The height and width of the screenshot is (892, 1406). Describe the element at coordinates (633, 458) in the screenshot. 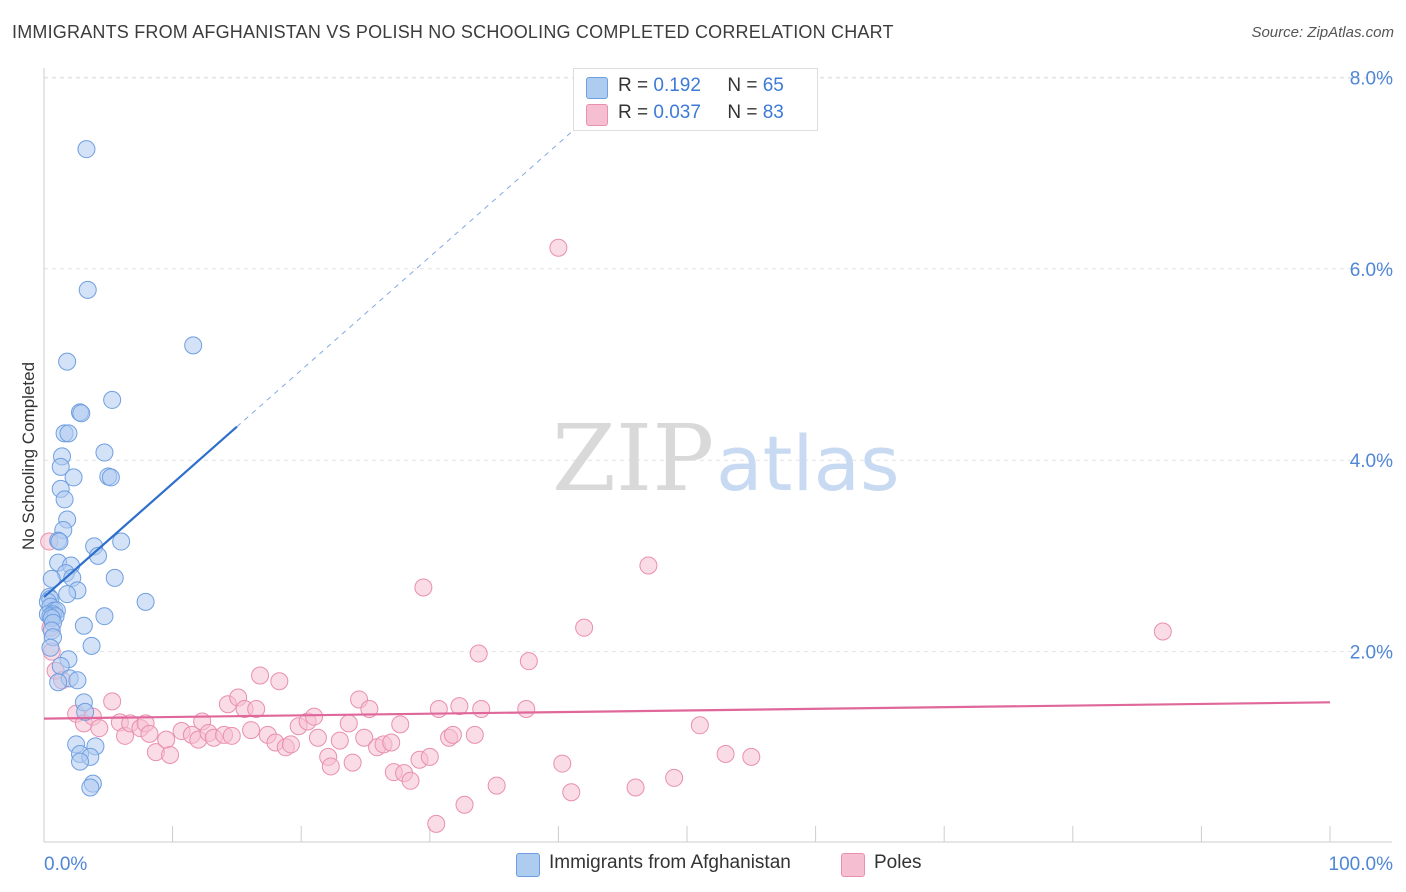

I see `watermark-zip: ZIP` at that location.